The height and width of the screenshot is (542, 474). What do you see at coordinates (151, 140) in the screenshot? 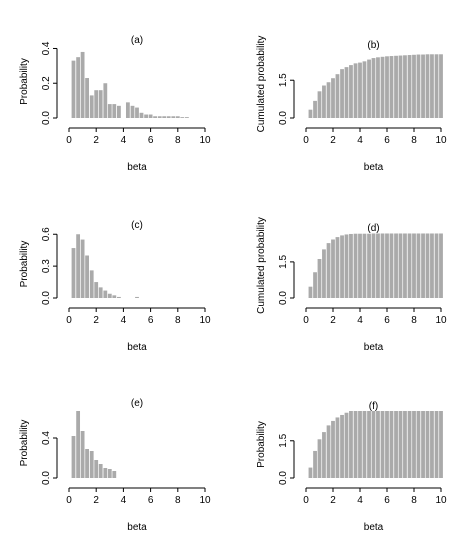
I see `panel-a-x-tick-label: 6` at bounding box center [151, 140].